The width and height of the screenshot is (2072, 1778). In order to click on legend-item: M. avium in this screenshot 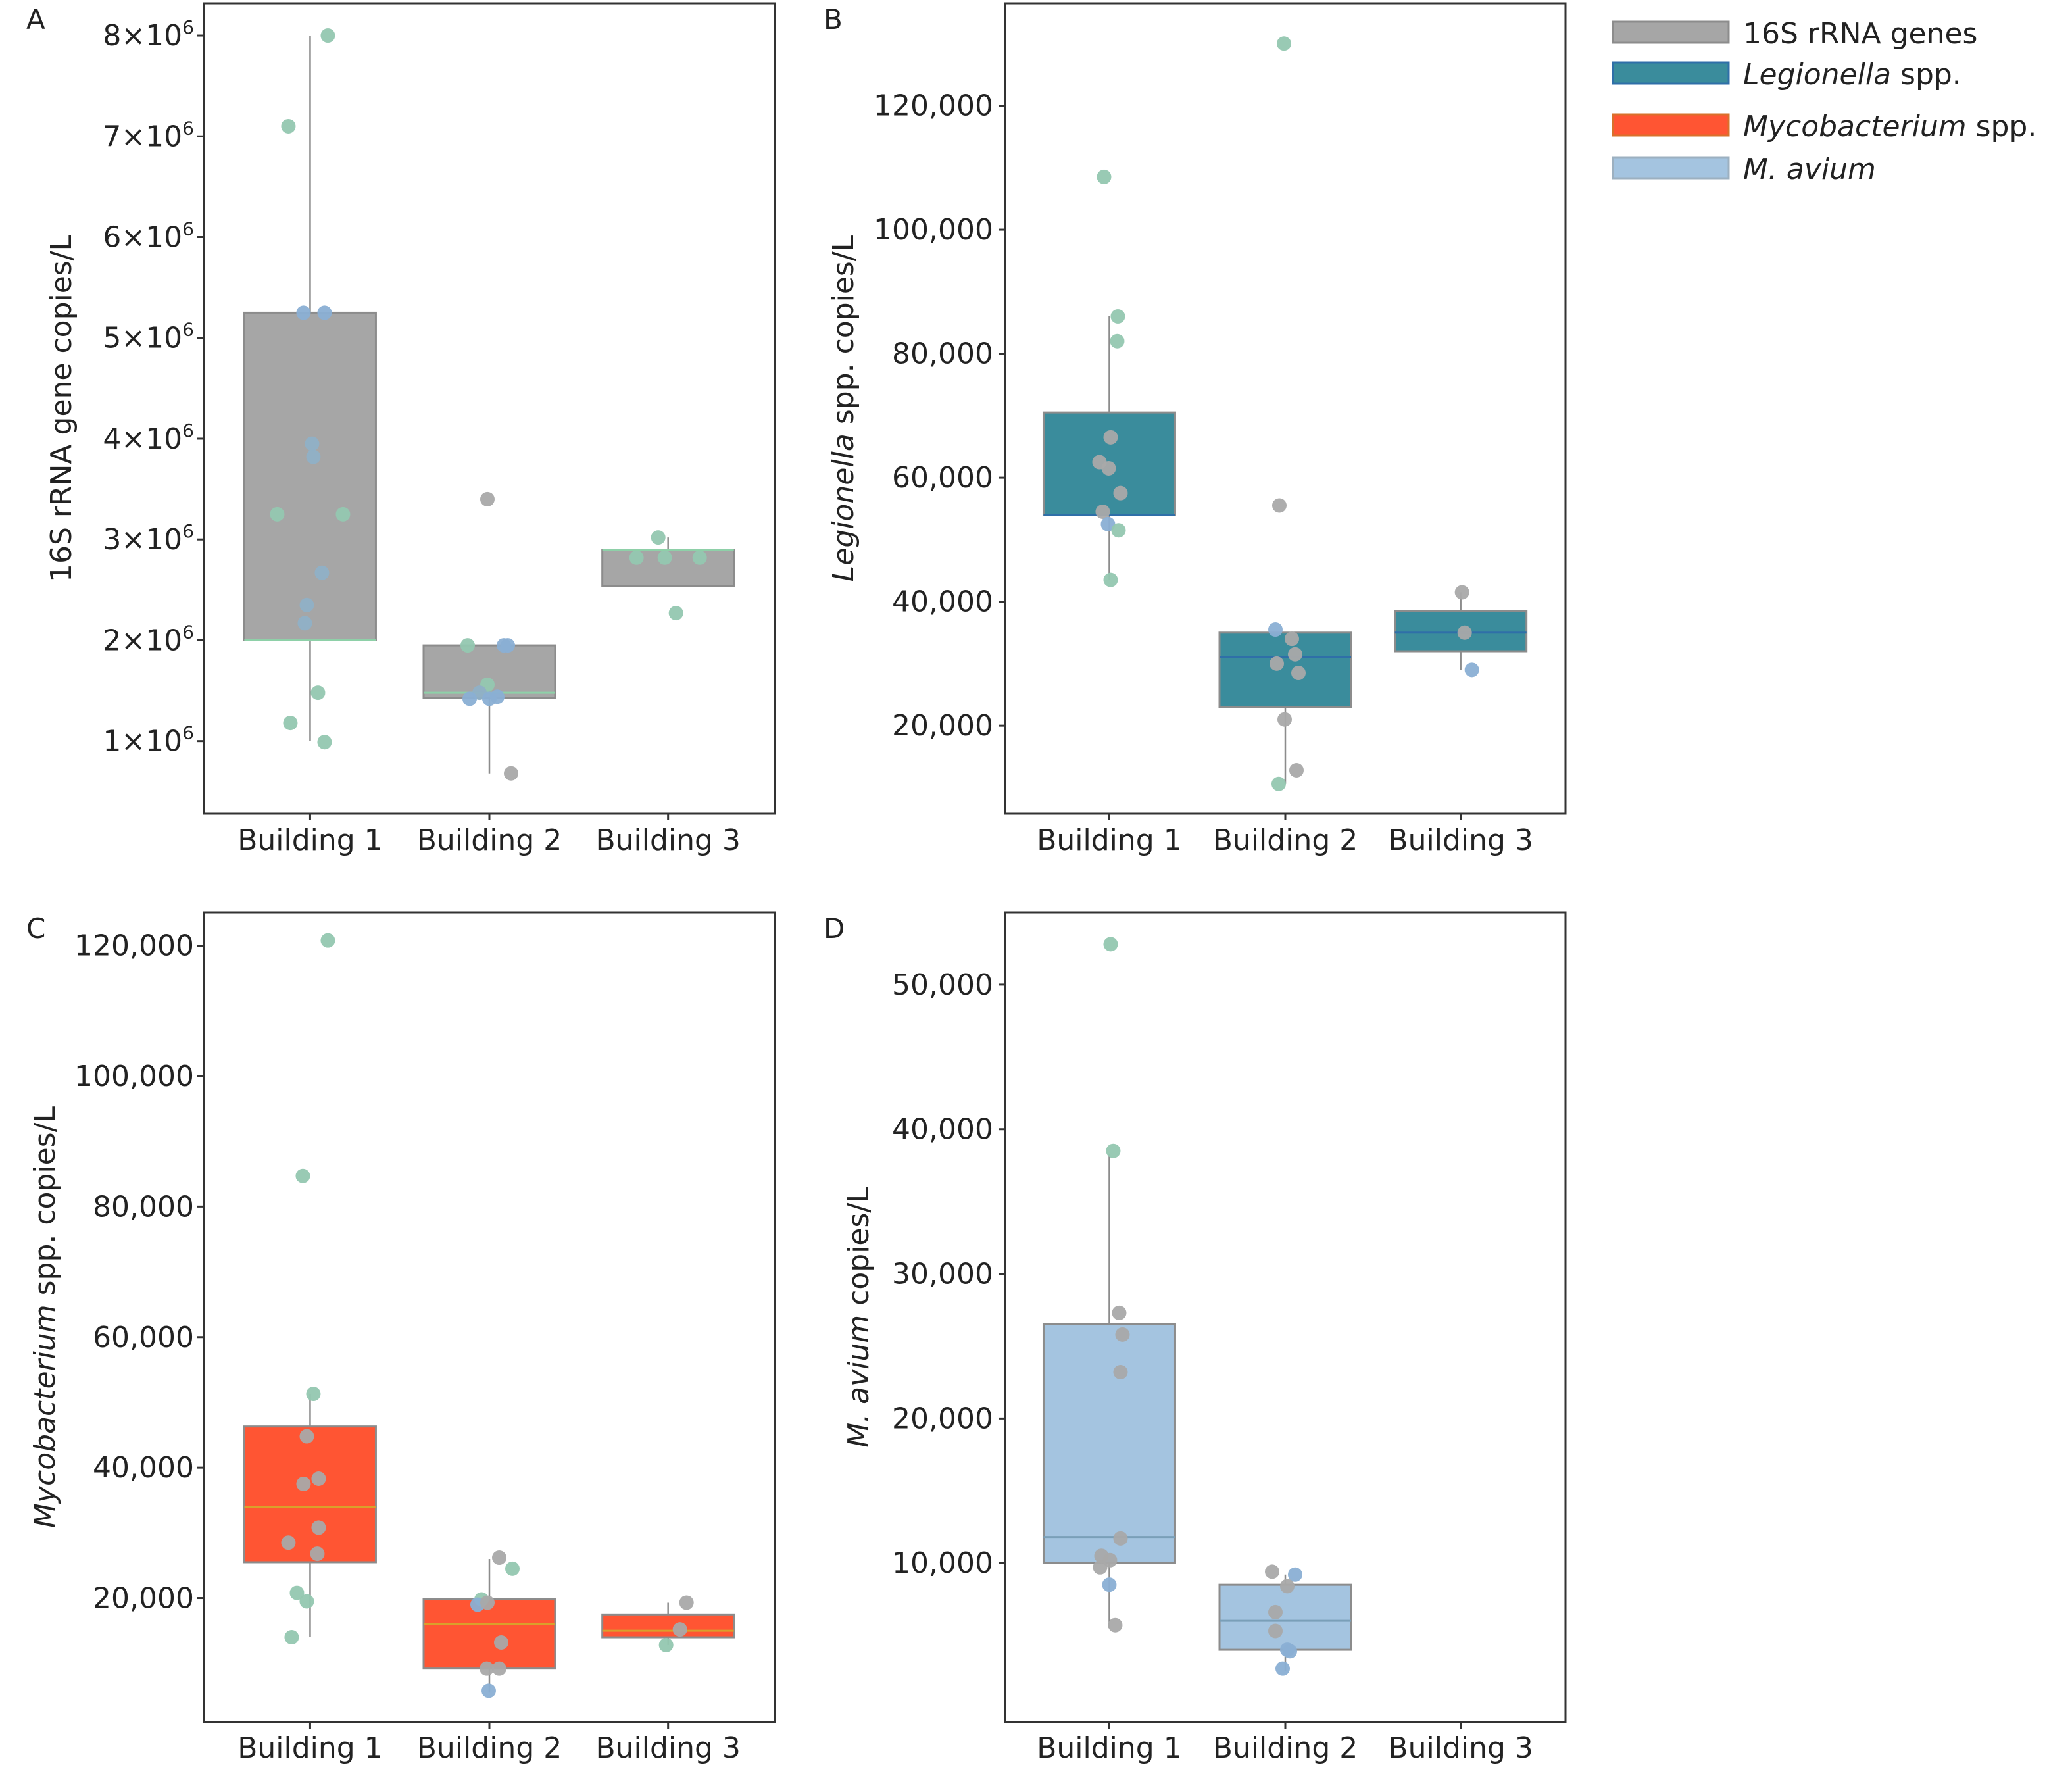, I will do `click(1744, 169)`.